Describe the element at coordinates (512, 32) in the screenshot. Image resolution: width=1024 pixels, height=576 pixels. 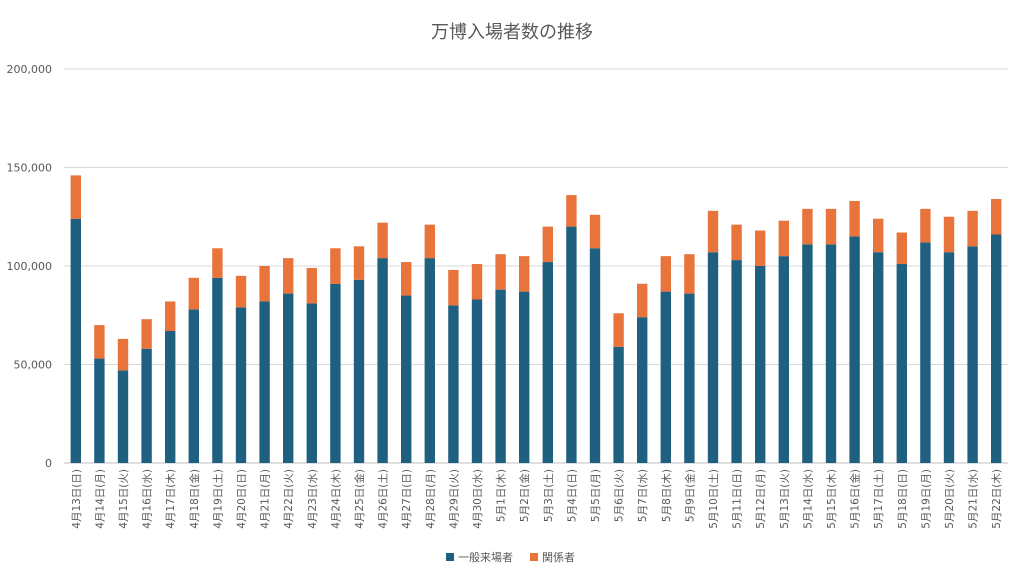
I see `chart-title: 万博入場者数の推移` at that location.